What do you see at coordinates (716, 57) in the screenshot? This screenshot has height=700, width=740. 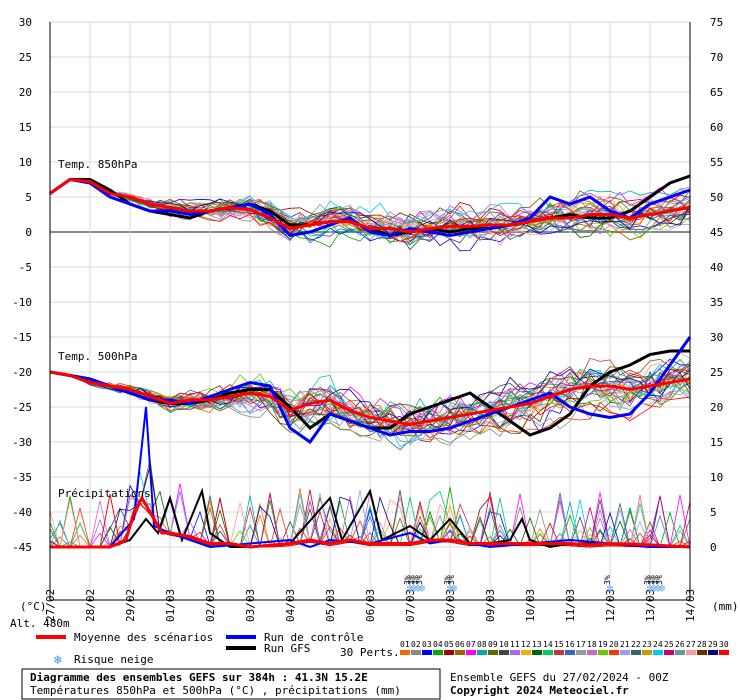 I see `right-tick-label: 70` at bounding box center [716, 57].